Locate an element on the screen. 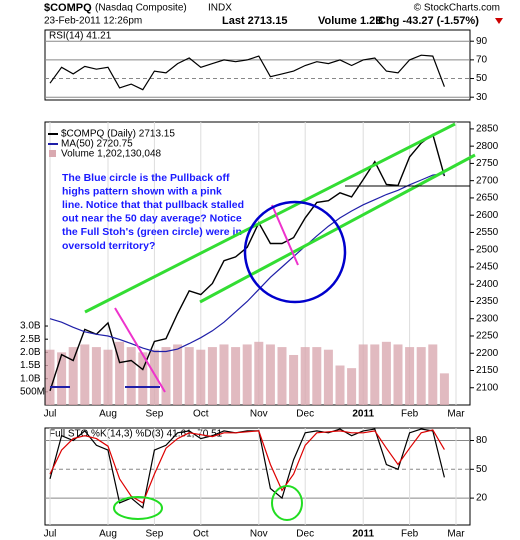 The image size is (520, 540). last: Last 2713.15 is located at coordinates (254, 21).